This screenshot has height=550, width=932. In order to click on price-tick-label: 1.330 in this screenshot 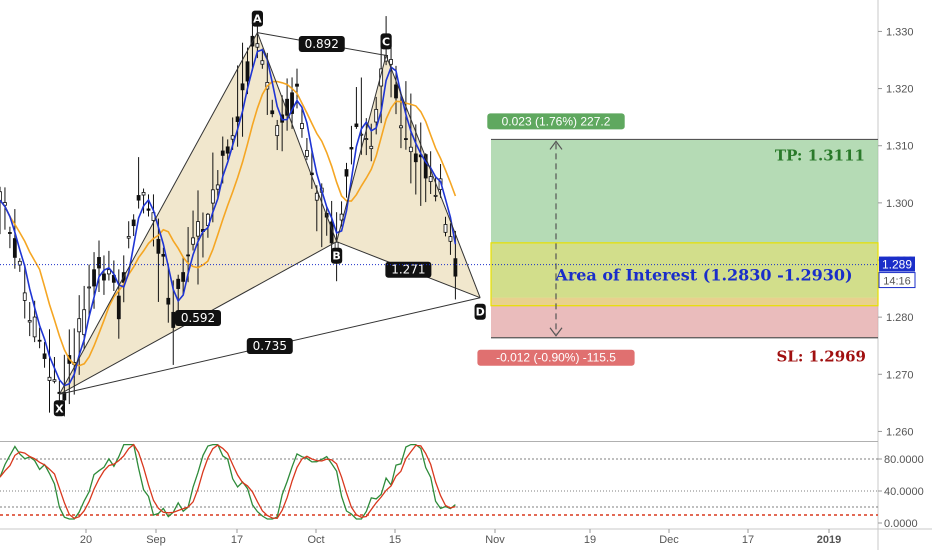, I will do `click(900, 32)`.